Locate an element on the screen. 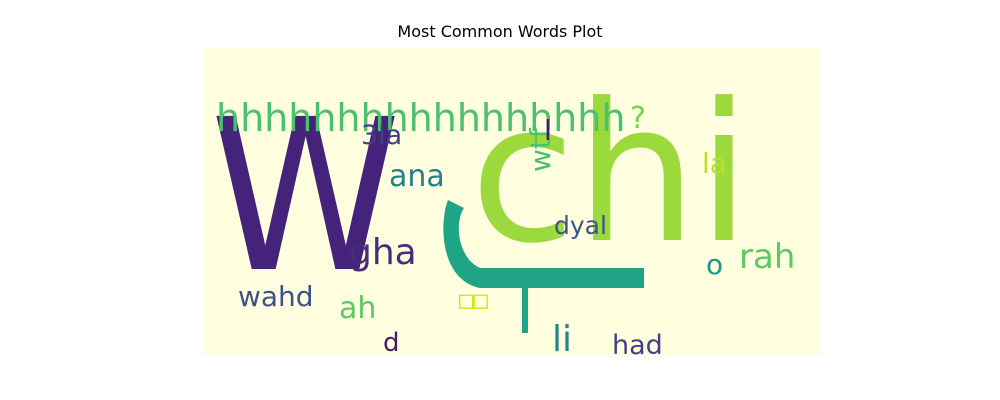 Image resolution: width=1000 pixels, height=400 pixels. word-text: la is located at coordinates (714, 163).